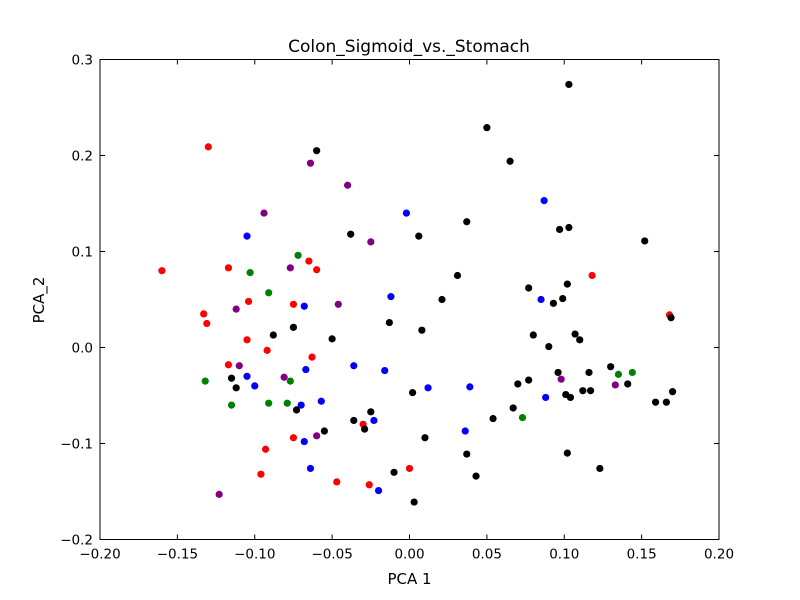 Image resolution: width=800 pixels, height=600 pixels. Describe the element at coordinates (642, 555) in the screenshot. I see `x-tick-label: 0.15` at that location.